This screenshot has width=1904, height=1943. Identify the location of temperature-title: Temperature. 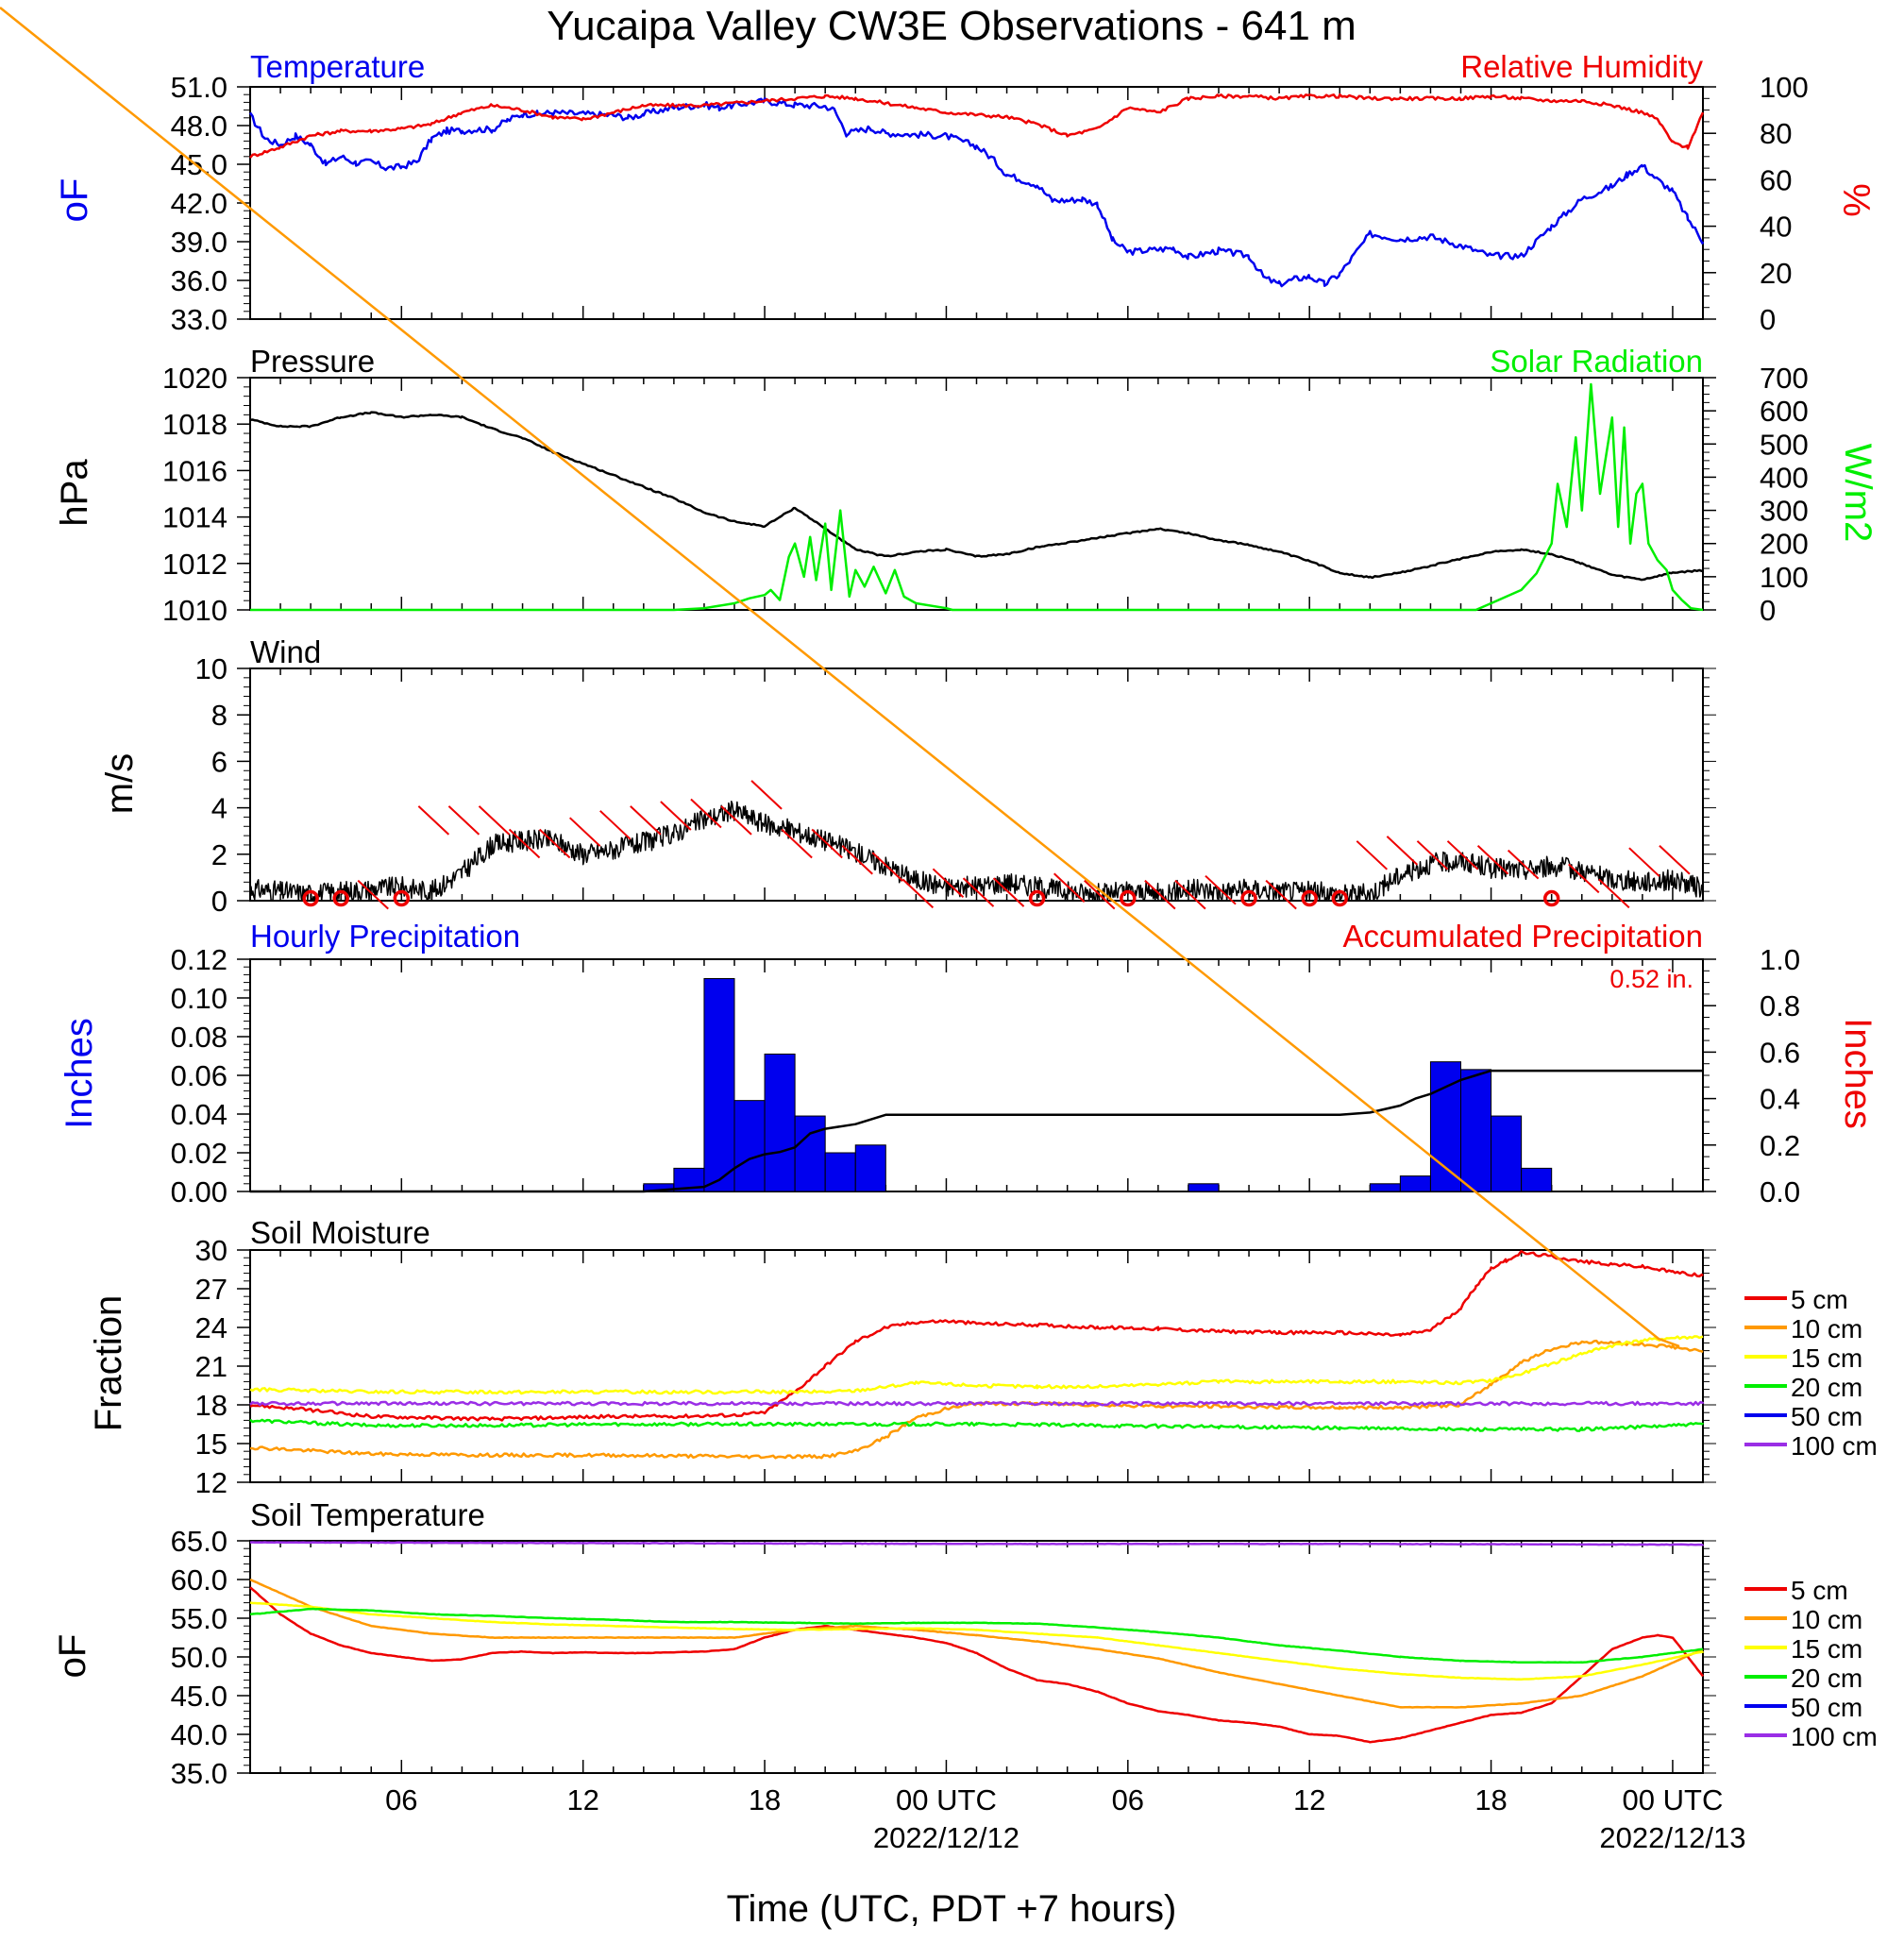
(337, 66).